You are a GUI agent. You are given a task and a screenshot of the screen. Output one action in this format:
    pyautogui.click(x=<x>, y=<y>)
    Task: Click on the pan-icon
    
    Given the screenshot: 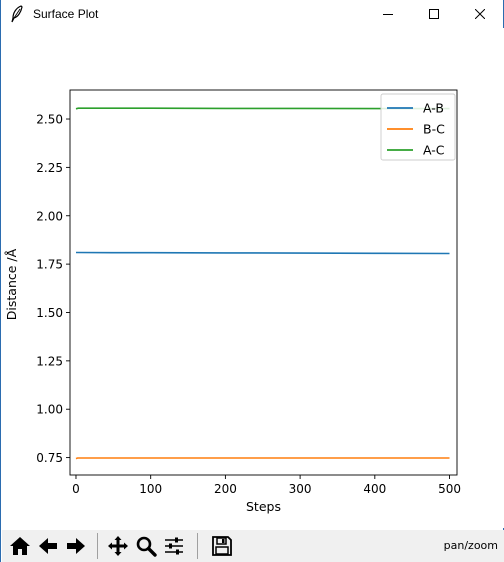 What is the action you would take?
    pyautogui.click(x=118, y=546)
    